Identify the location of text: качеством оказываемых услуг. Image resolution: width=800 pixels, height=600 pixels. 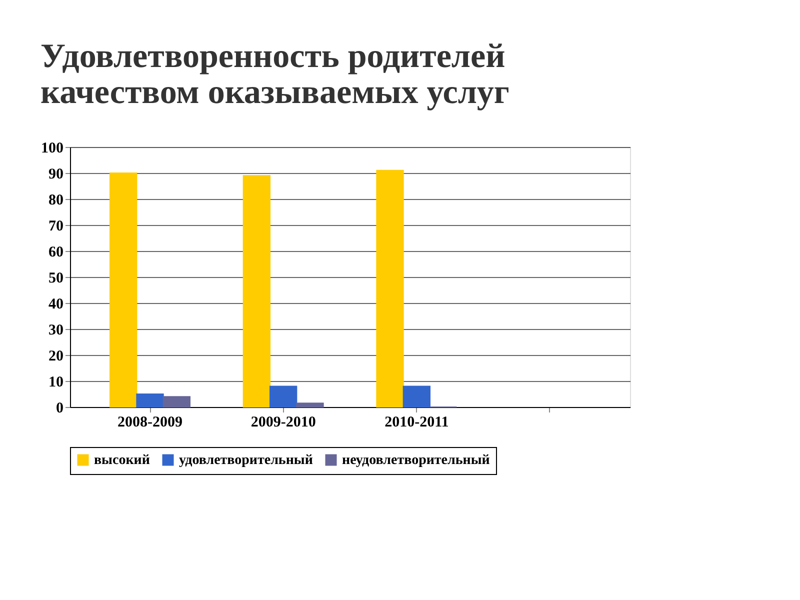
(275, 92).